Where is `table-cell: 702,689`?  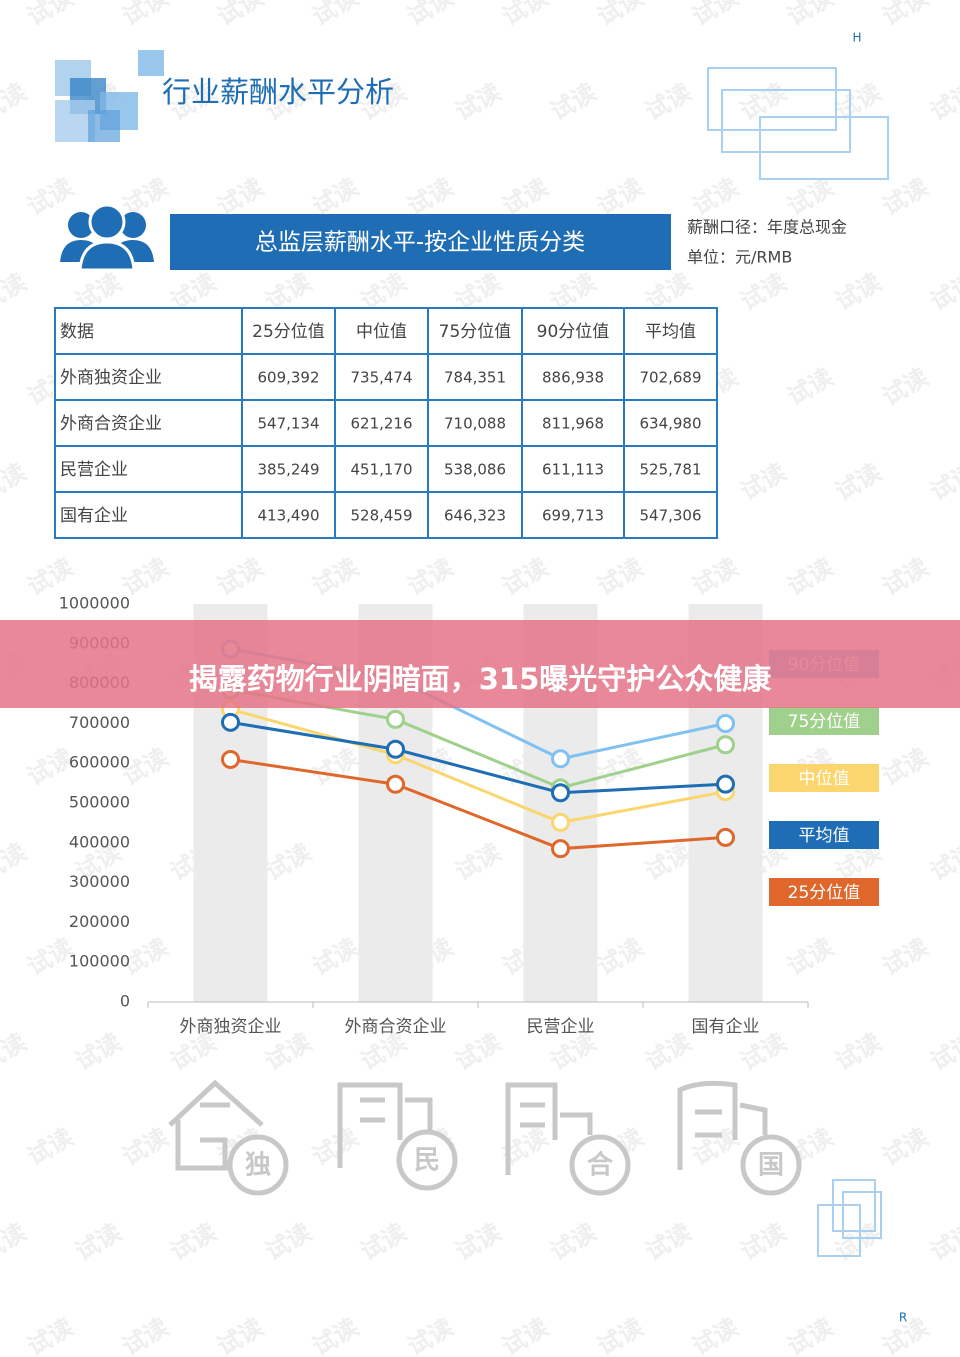 table-cell: 702,689 is located at coordinates (670, 378).